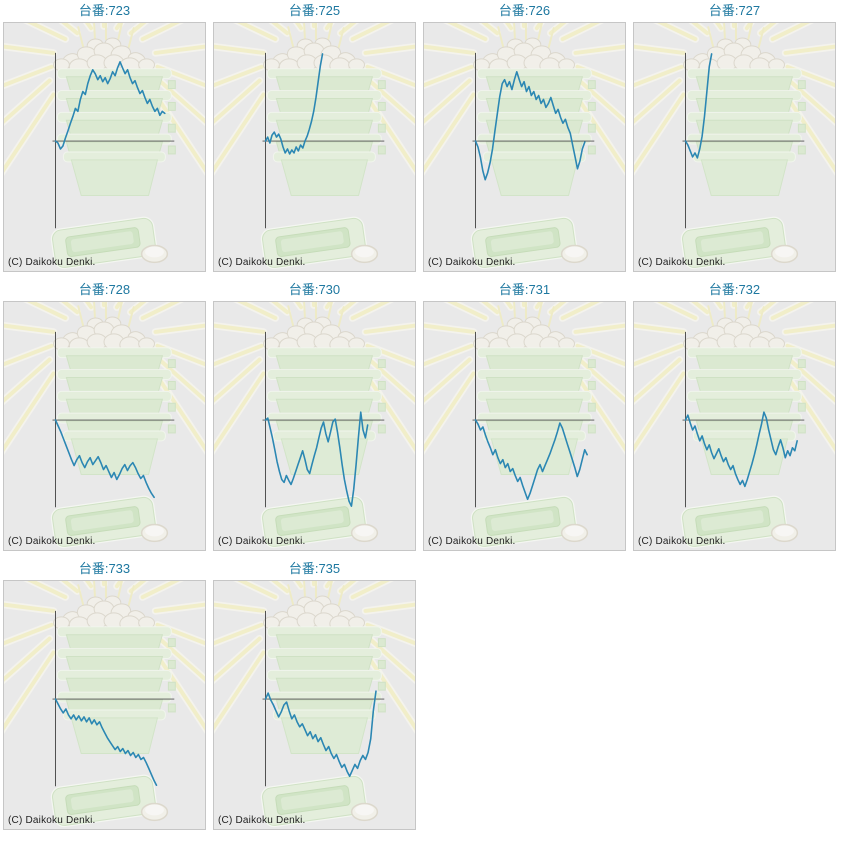 The image size is (841, 842). What do you see at coordinates (524, 289) in the screenshot?
I see `machine-title-link: 台番:731` at bounding box center [524, 289].